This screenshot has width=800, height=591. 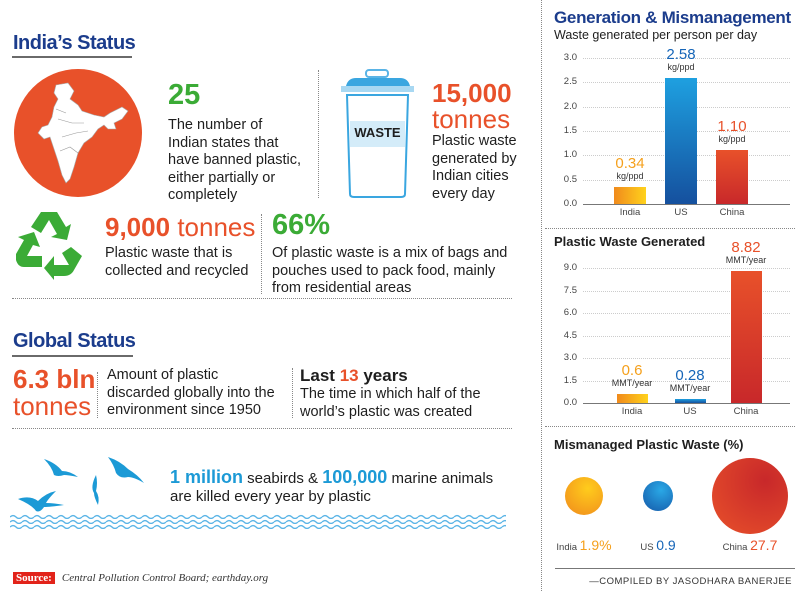 What do you see at coordinates (383, 375) in the screenshot?
I see `years-suffix: years` at bounding box center [383, 375].